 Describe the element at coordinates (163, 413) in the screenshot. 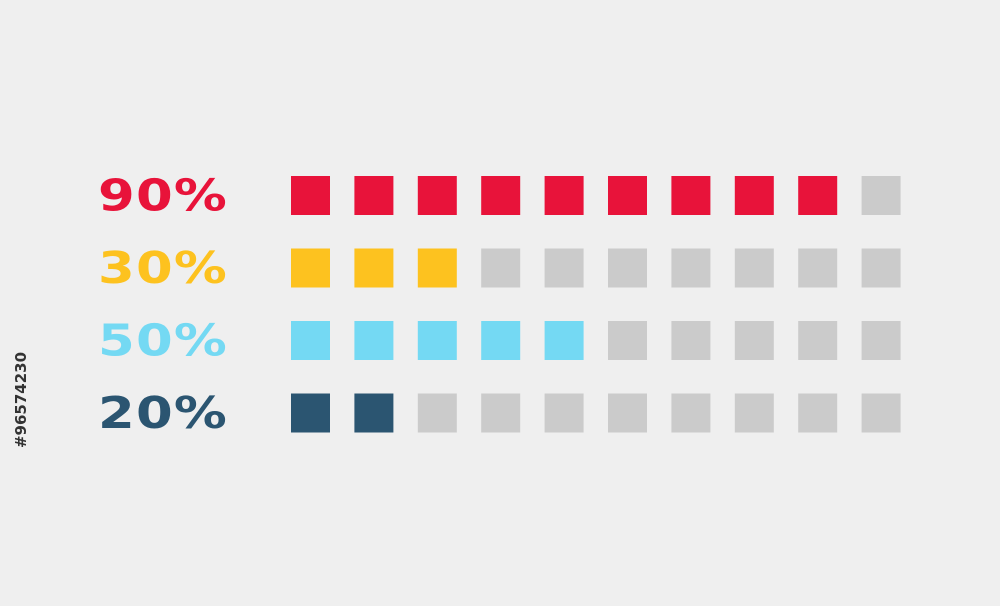

I see `row-percent-label: 20%` at that location.